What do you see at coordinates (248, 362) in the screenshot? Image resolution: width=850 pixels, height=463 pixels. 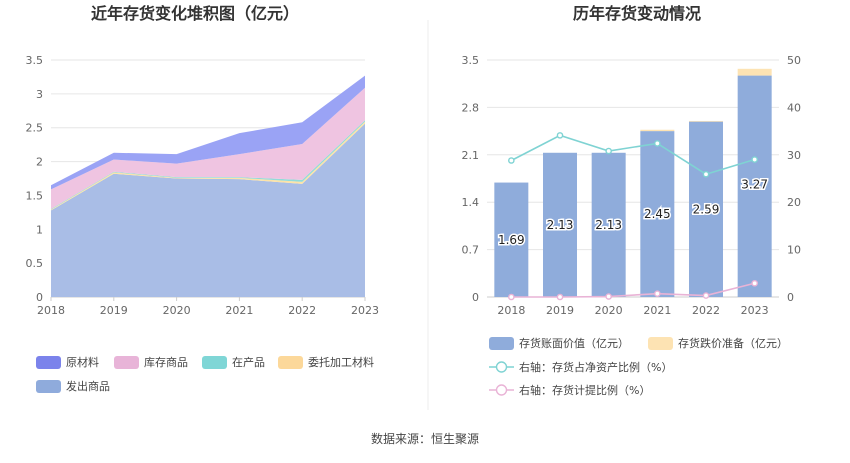 I see `legend-label: 在产品` at bounding box center [248, 362].